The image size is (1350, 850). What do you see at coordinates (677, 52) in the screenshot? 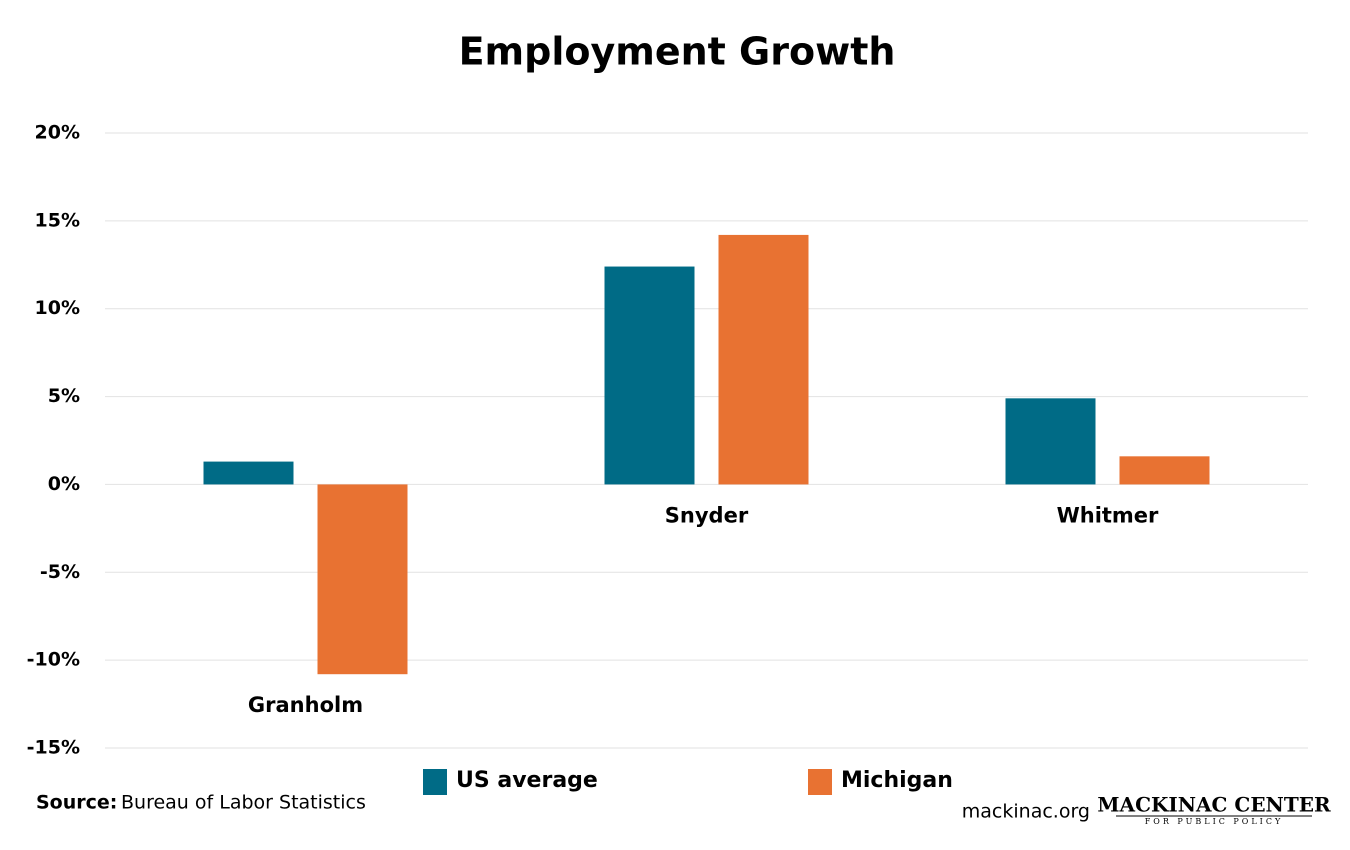
I see `chart-title: Employment Growth` at bounding box center [677, 52].